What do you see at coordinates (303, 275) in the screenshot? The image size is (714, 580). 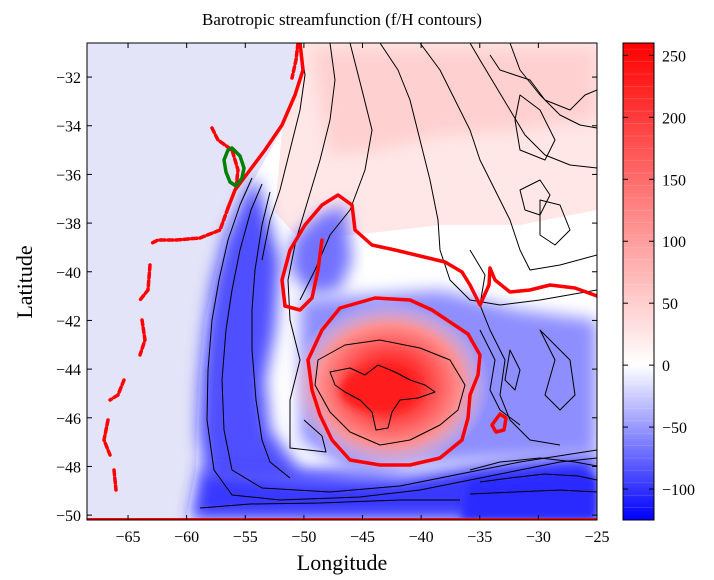 I see `zero-contour-tongue-tip` at bounding box center [303, 275].